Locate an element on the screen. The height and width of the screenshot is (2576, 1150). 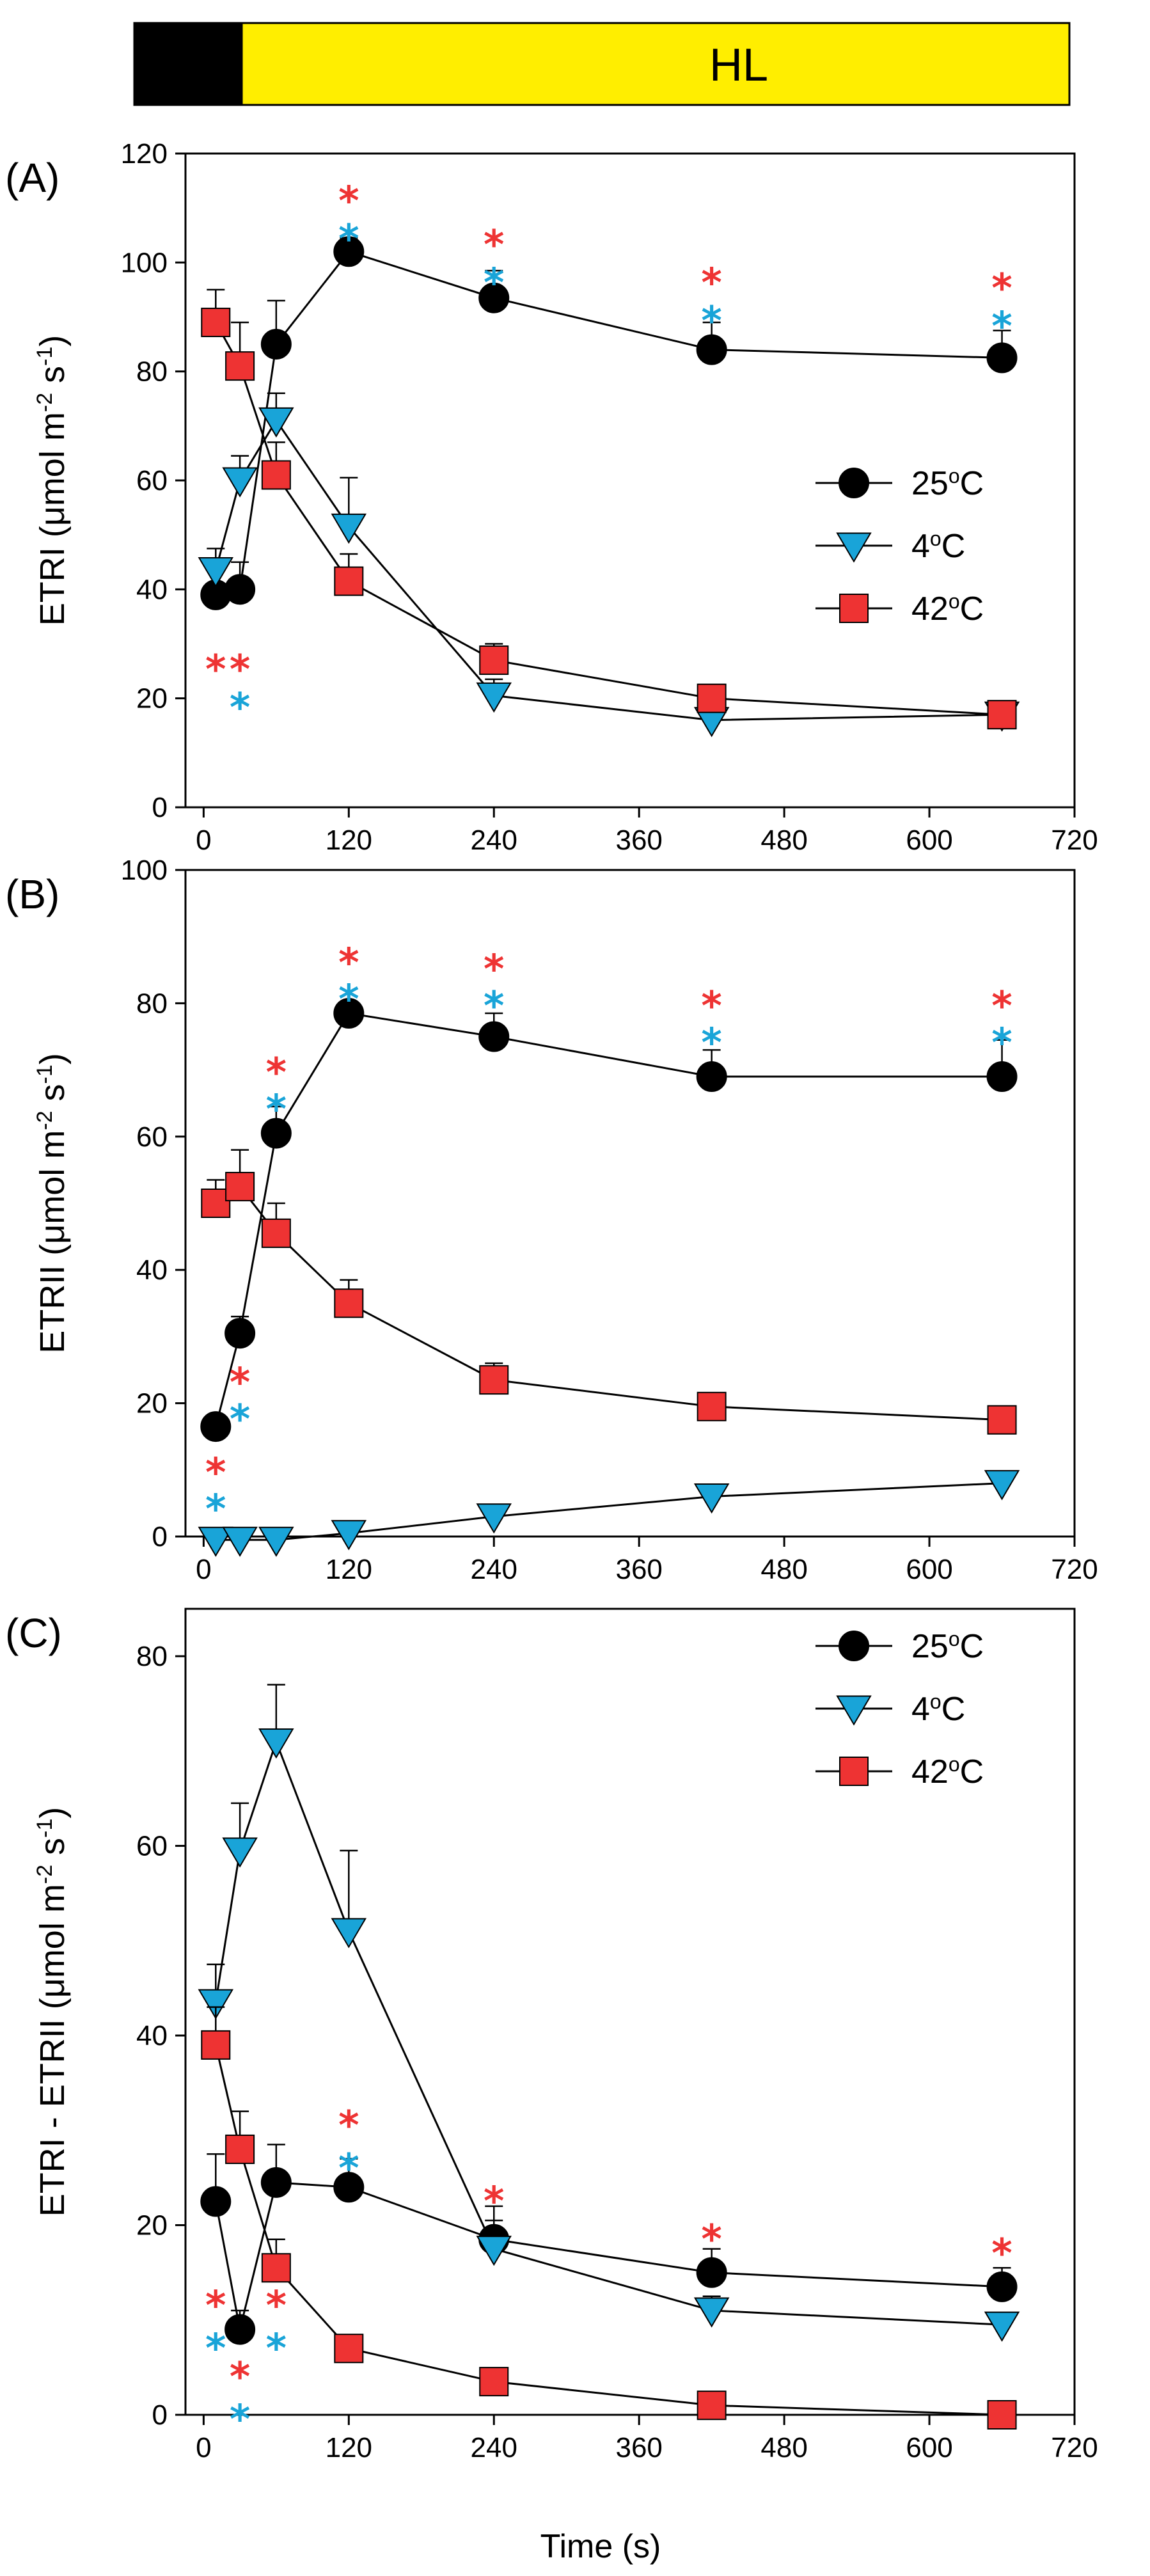
series-42C is located at coordinates (609, 1292).